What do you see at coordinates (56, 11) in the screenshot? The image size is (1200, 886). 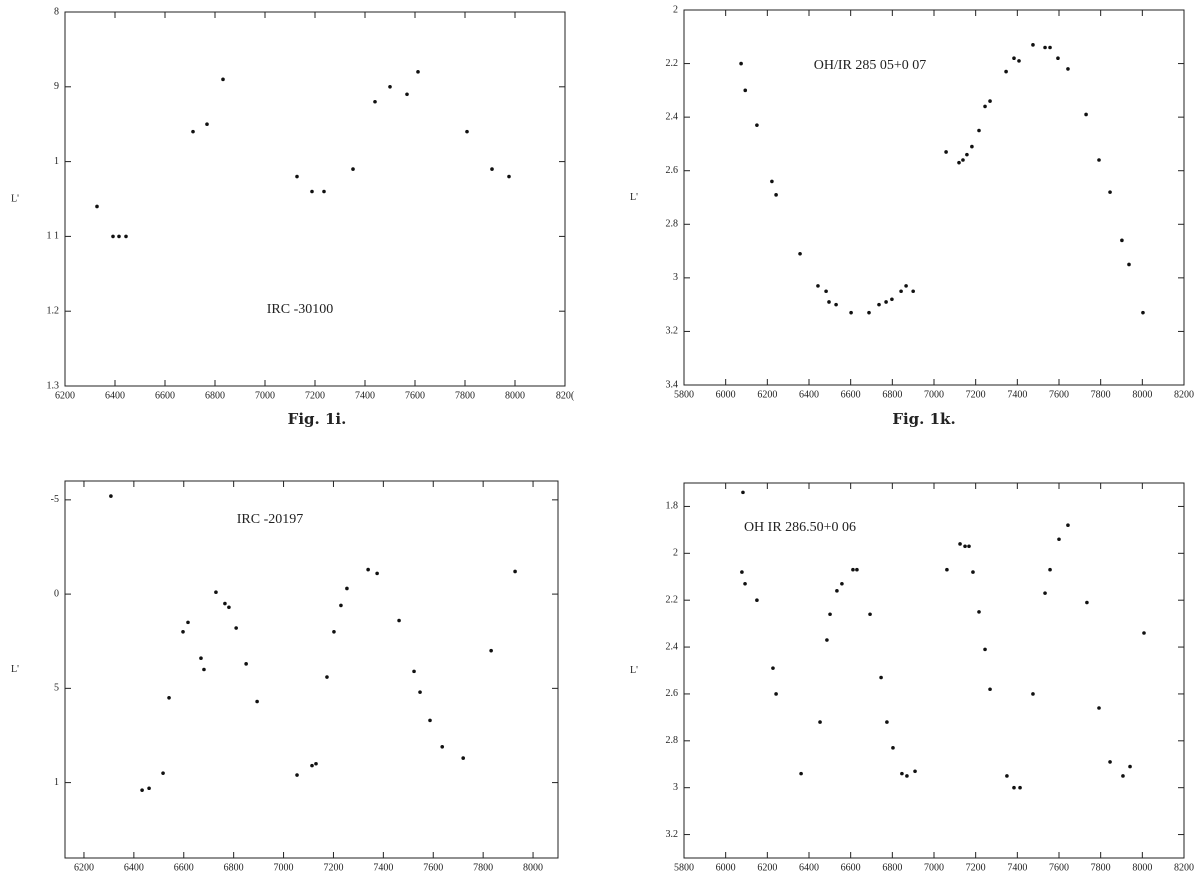 I see `y-tick-label: 8` at bounding box center [56, 11].